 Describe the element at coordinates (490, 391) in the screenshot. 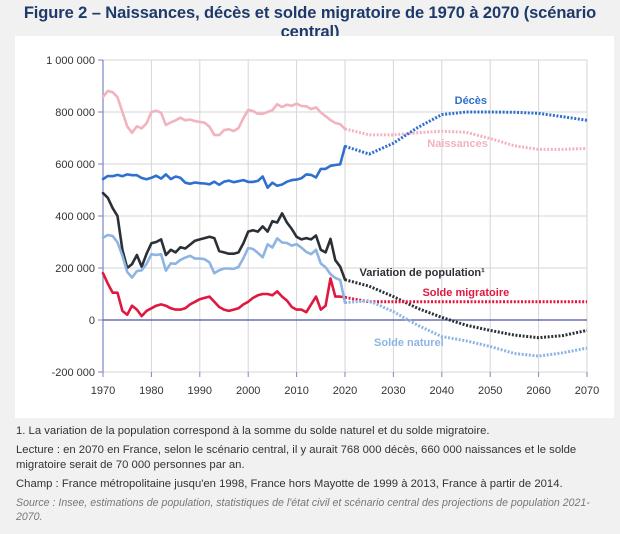

I see `x-tick-label: 2050` at that location.